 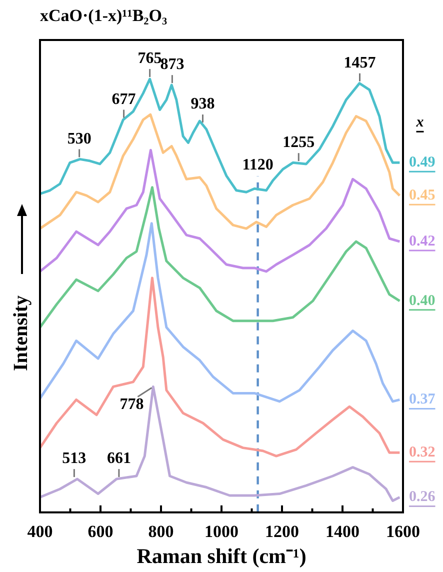 What do you see at coordinates (21, 333) in the screenshot?
I see `y-axis-title: Intensity` at bounding box center [21, 333].